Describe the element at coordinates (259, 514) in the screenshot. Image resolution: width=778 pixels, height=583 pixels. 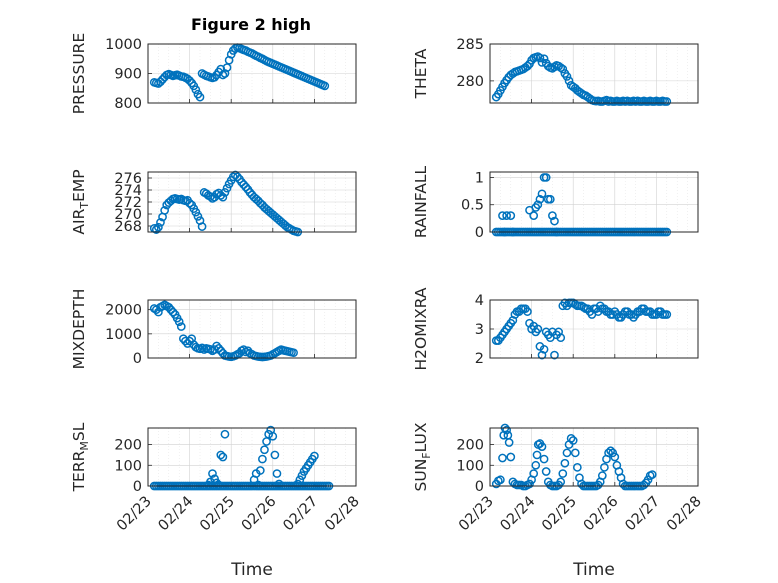
I see `x-tick-label: 02/26` at that location.